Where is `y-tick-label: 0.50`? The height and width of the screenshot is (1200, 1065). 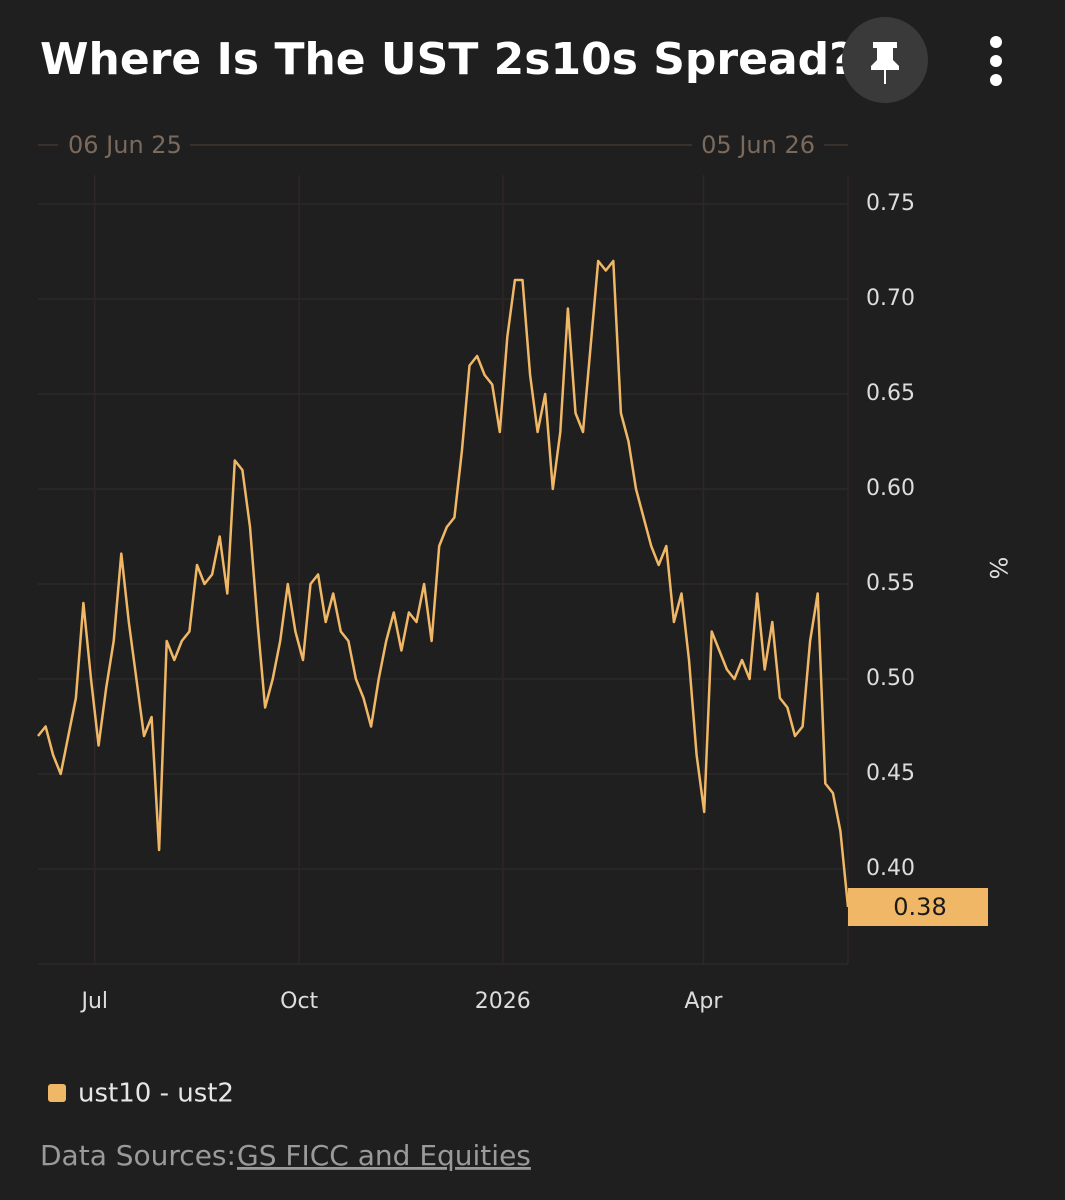 y-tick-label: 0.50 is located at coordinates (890, 678).